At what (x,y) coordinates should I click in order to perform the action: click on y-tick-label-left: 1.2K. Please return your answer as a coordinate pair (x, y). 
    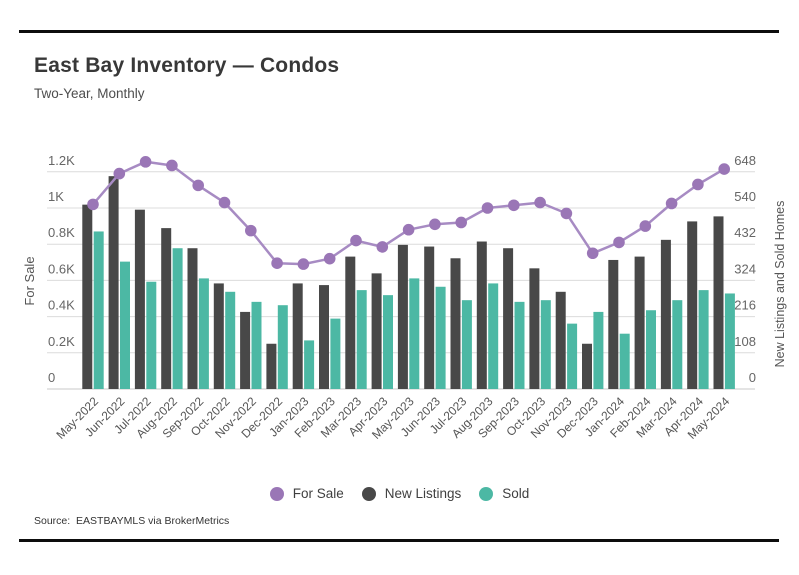
    Looking at the image, I should click on (61, 160).